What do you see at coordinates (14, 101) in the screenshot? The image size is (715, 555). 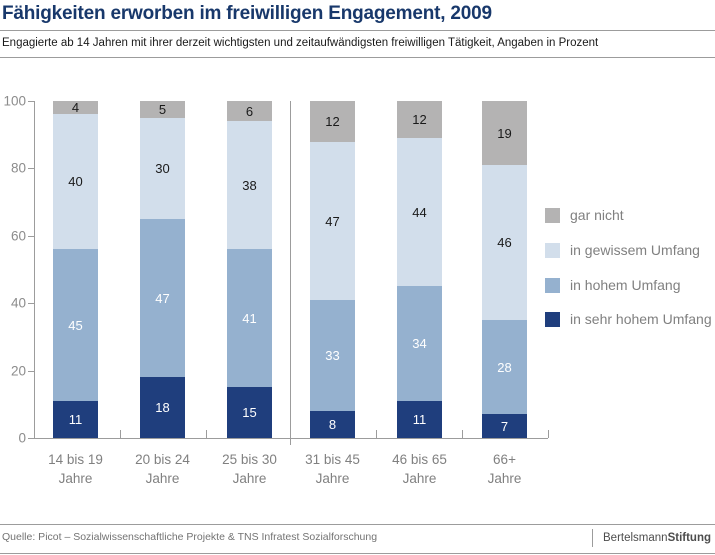 I see `y-axis-tick-label: 100` at bounding box center [14, 101].